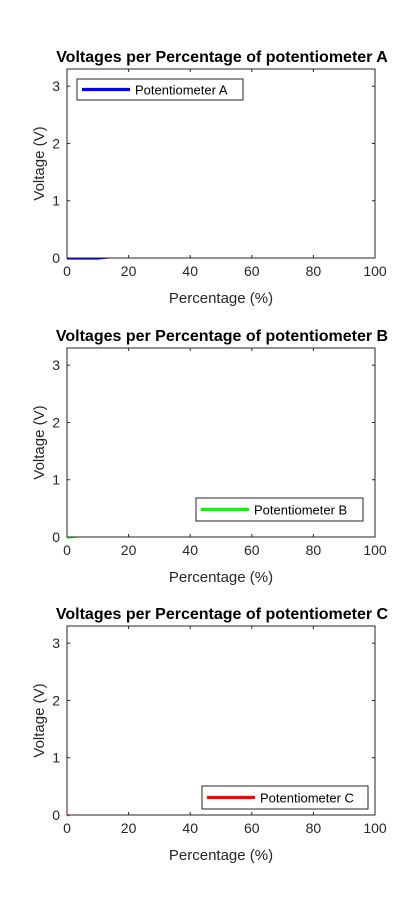 The width and height of the screenshot is (415, 916). I want to click on legend: Potentiometer B, so click(279, 509).